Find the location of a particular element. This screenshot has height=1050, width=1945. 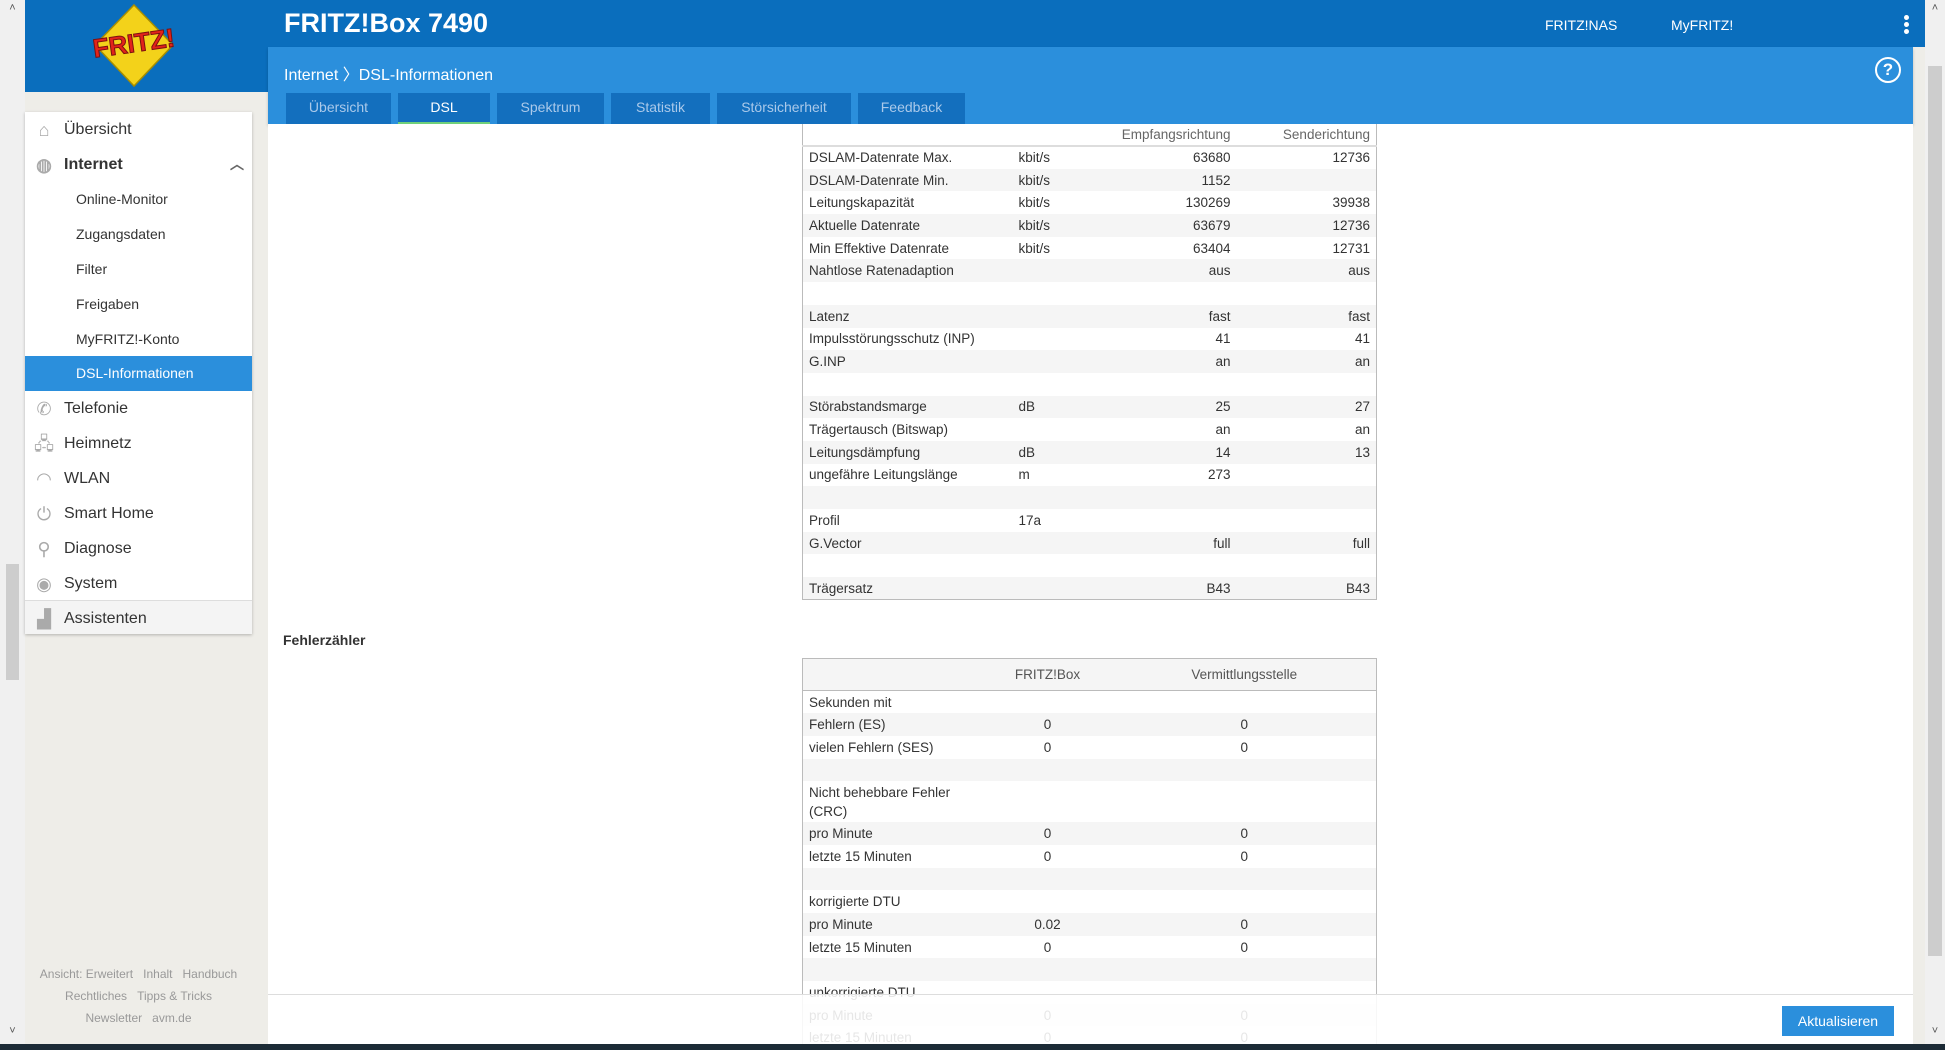

sidebar-item-filter: Filter is located at coordinates (138, 269).